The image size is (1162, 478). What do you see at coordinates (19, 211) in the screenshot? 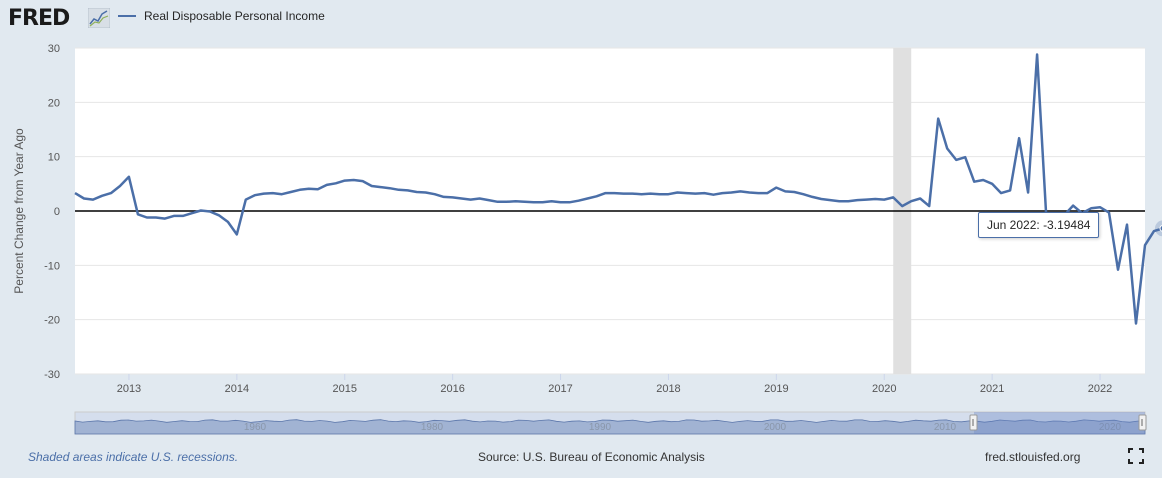
I see `y-axis-label: Percent Change from Year Ago` at bounding box center [19, 211].